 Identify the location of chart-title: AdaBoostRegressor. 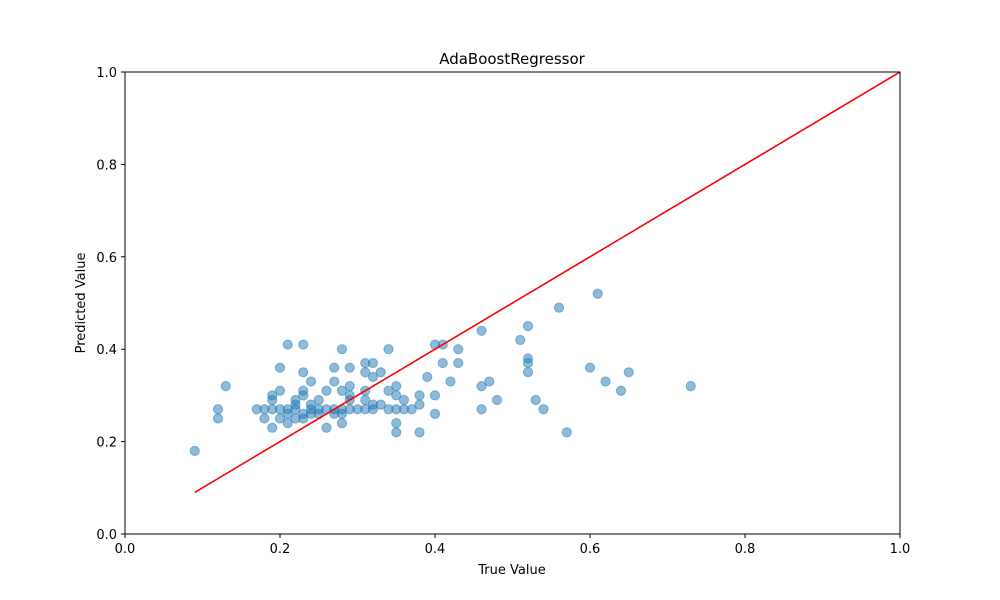
(512, 59).